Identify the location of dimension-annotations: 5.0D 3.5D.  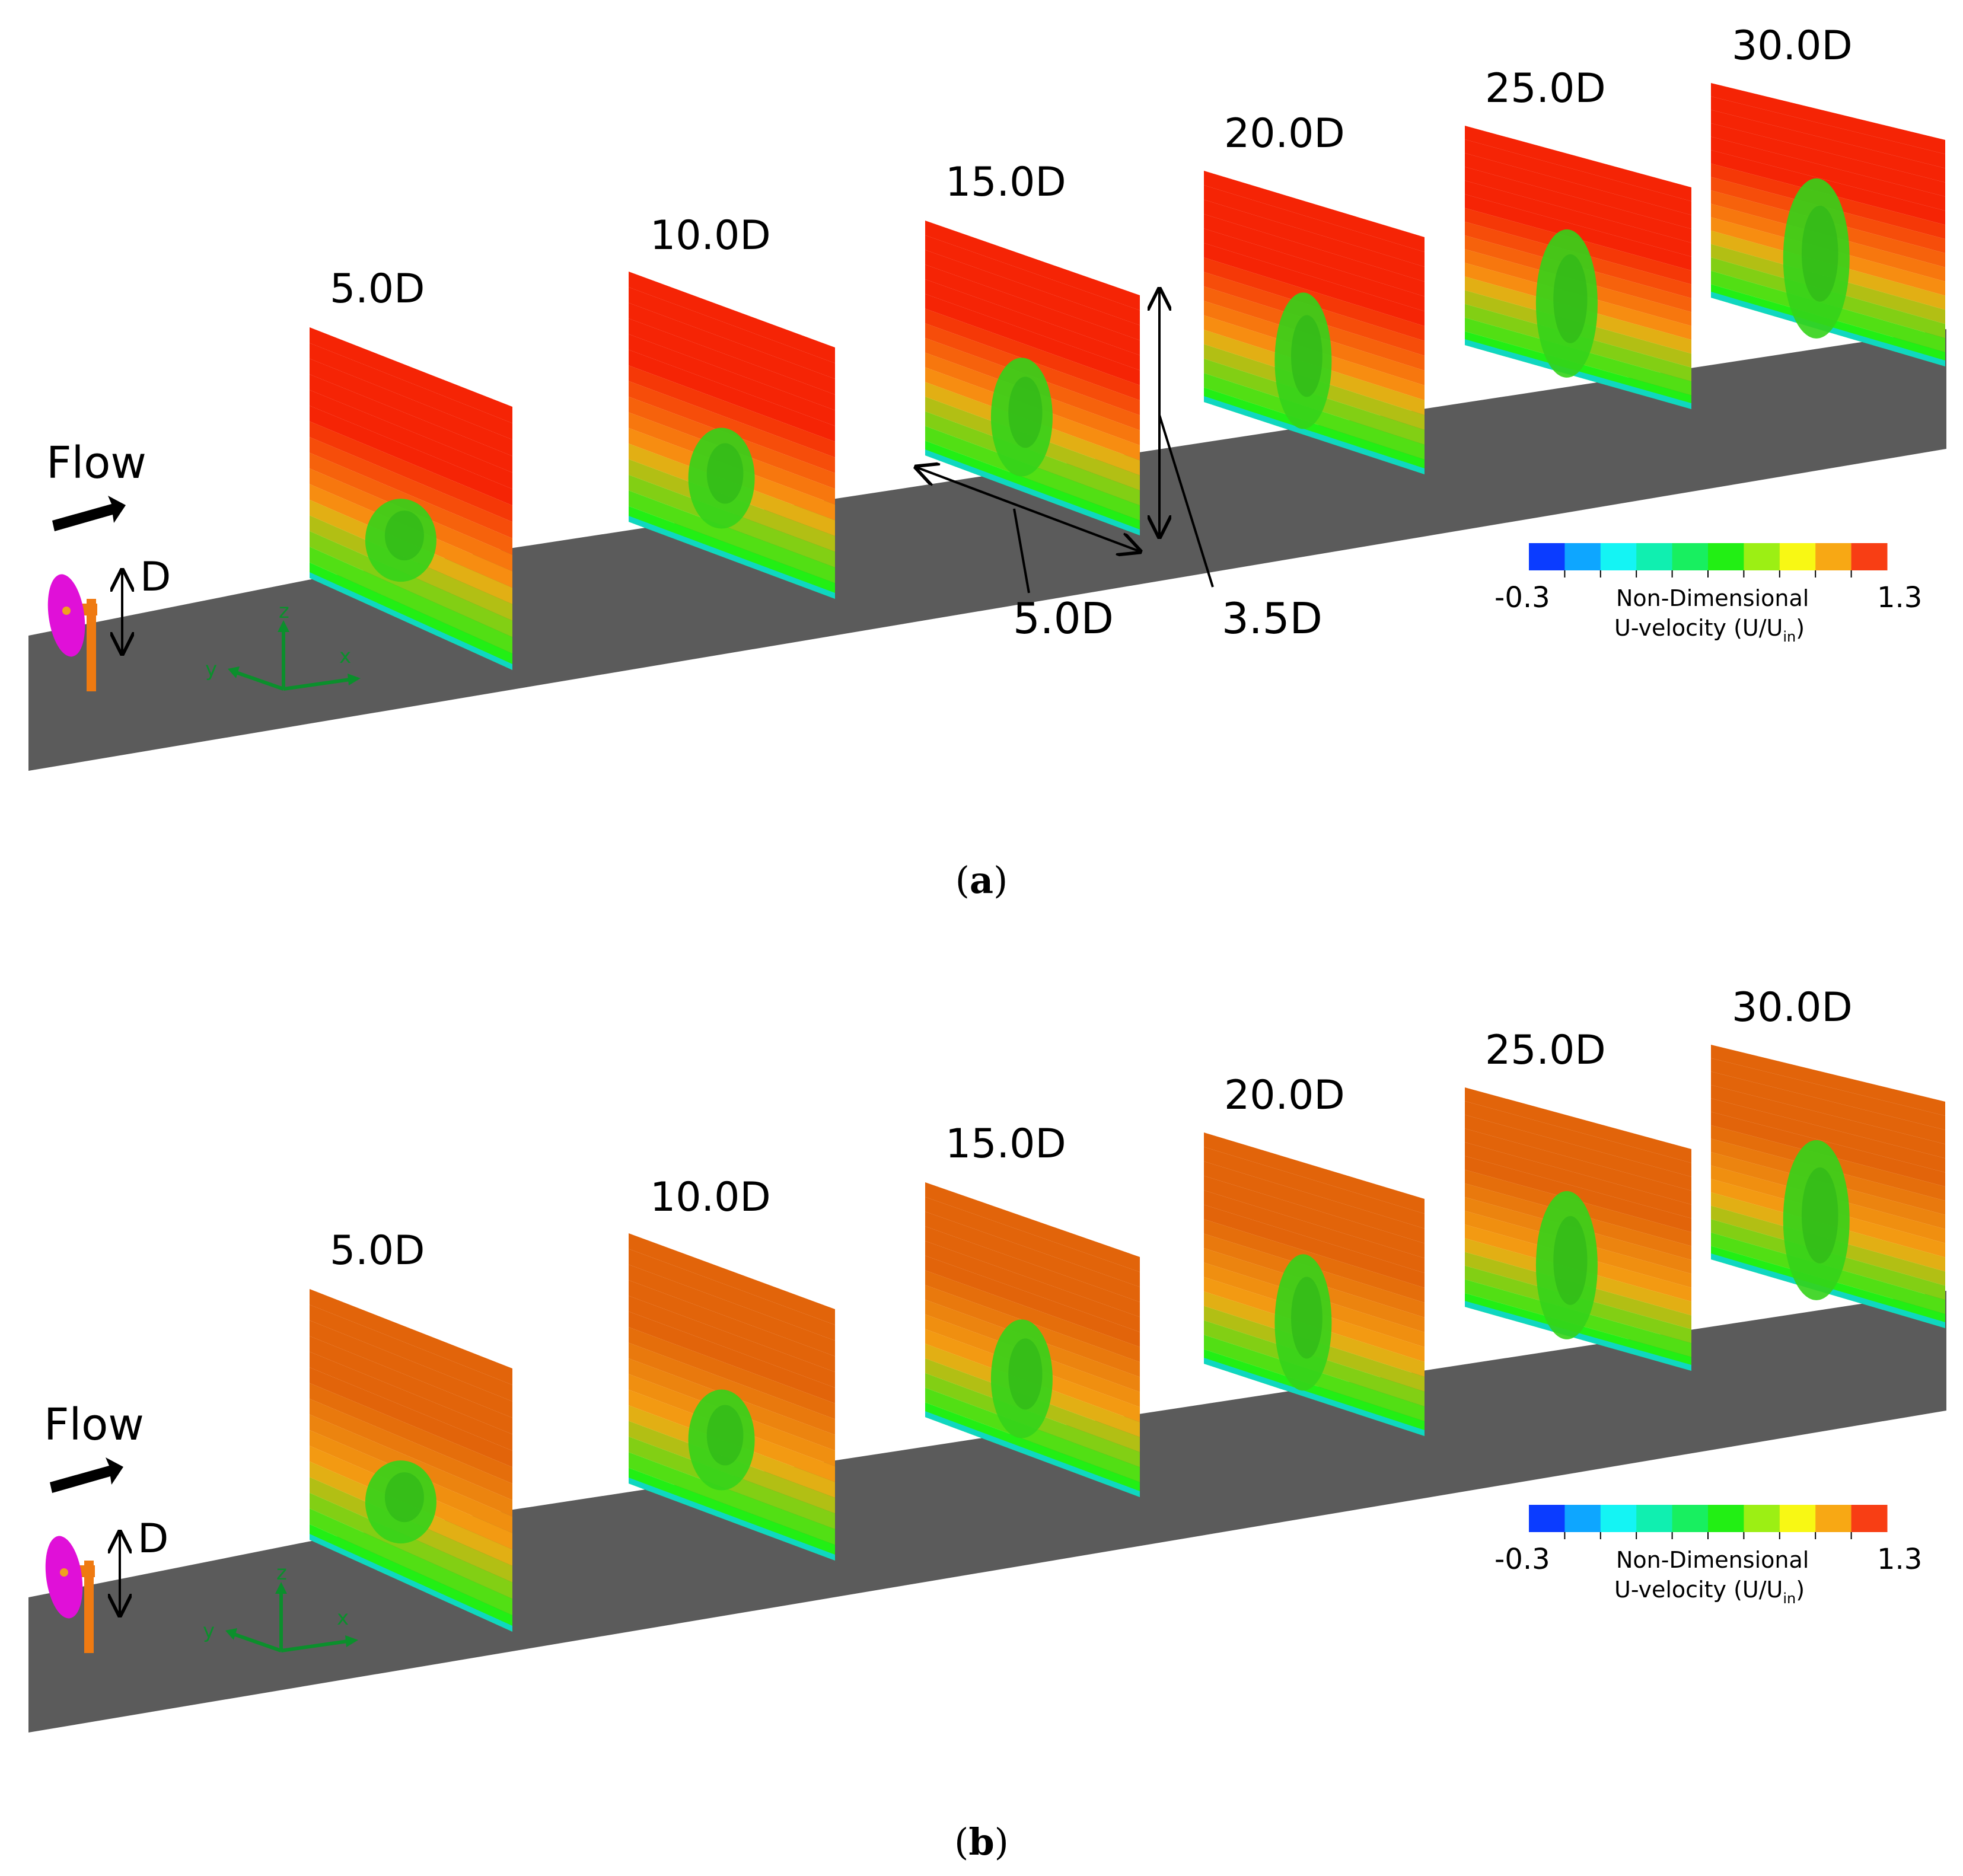
(1119, 466).